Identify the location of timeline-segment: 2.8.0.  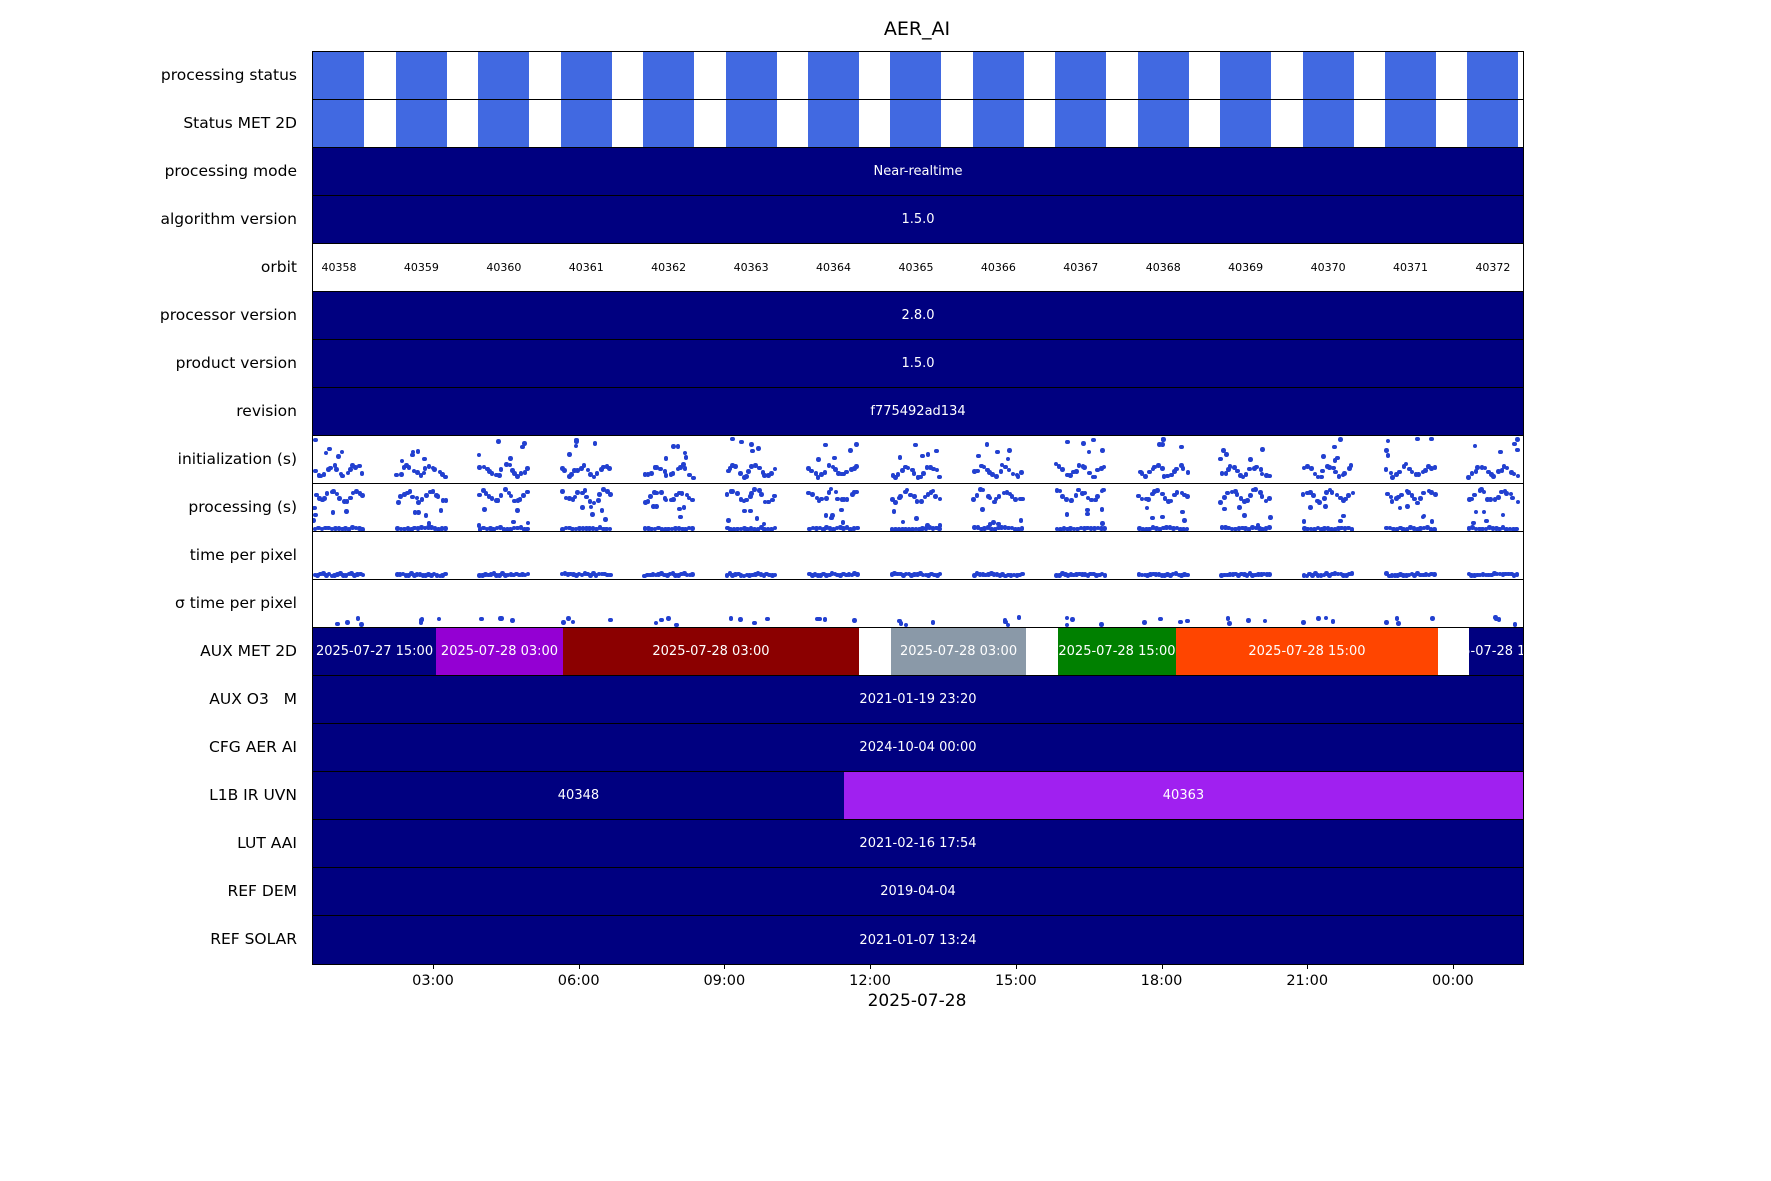
(918, 315).